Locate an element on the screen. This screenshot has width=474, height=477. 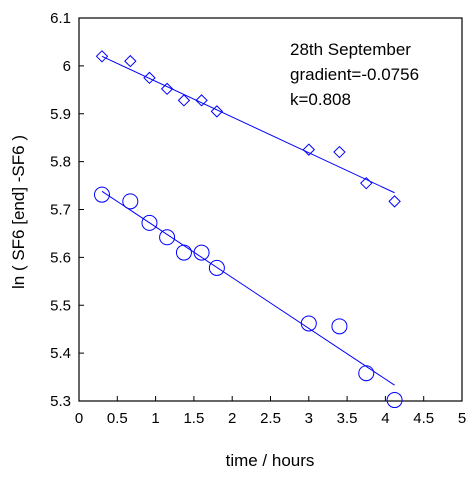
y-axis-ticks: 5.3 5.4 5.5 5.6 5.7 5.8 5.9 6 6.1 is located at coordinates (67, 210).